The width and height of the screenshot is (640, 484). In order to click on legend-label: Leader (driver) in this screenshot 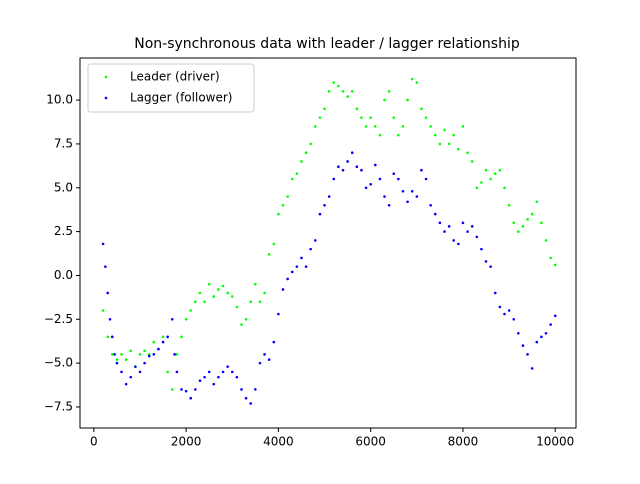, I will do `click(175, 77)`.